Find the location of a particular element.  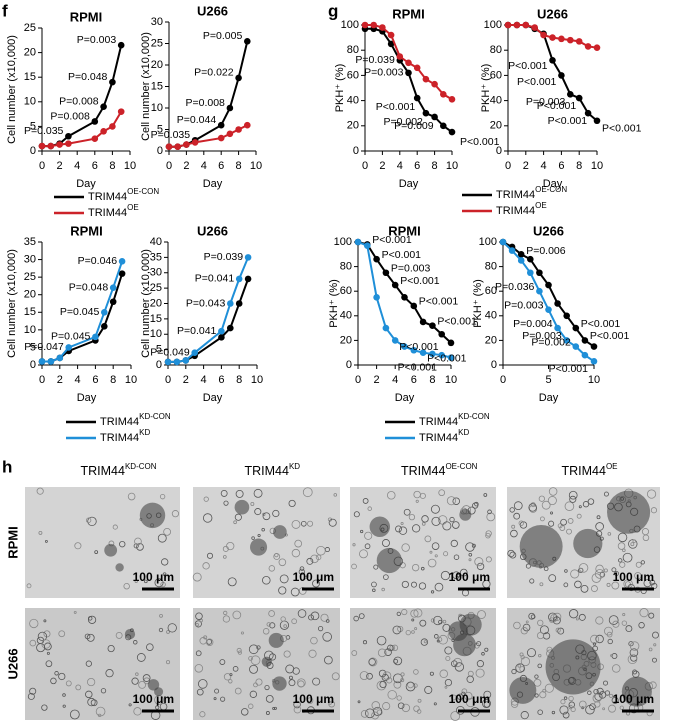

x-tick-label: 2 is located at coordinates (186, 380).